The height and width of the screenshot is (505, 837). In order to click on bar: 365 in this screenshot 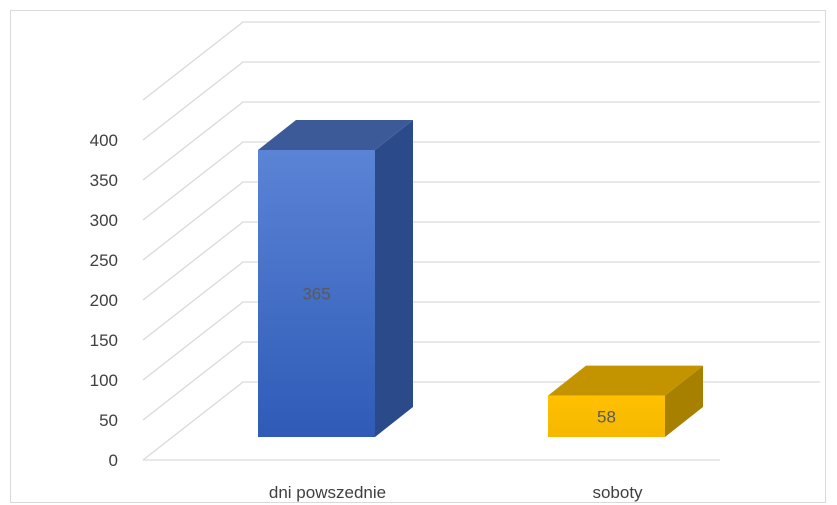, I will do `click(335, 278)`.